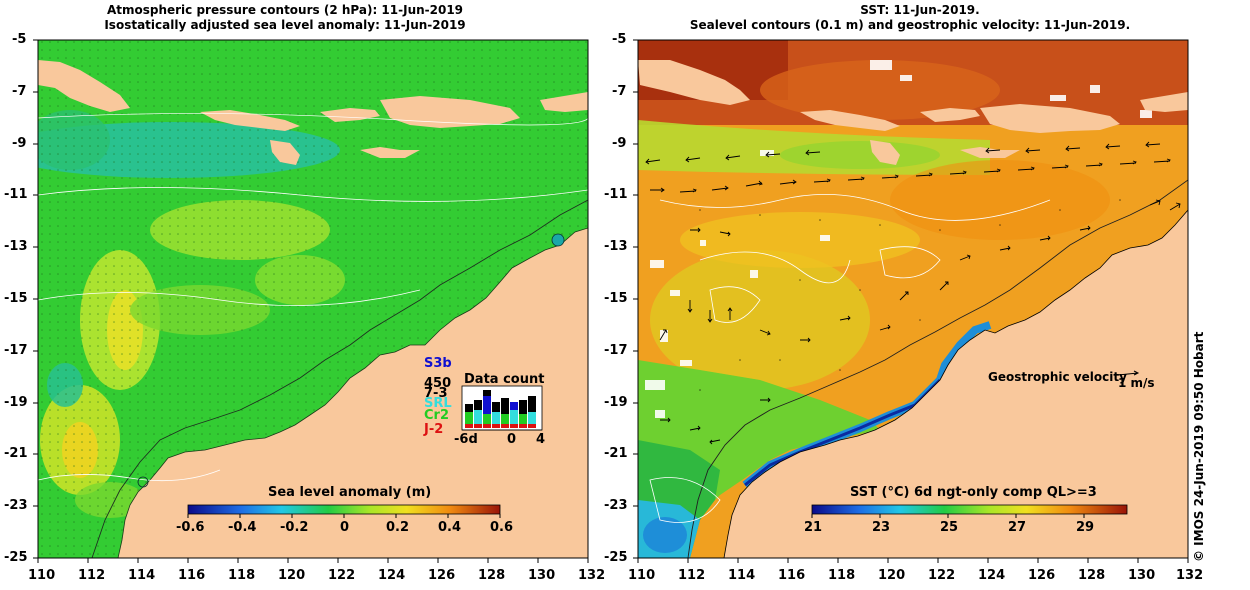 This screenshot has height=590, width=1250. Describe the element at coordinates (436, 393) in the screenshot. I see `mission-label-7-3: 7-3` at that location.